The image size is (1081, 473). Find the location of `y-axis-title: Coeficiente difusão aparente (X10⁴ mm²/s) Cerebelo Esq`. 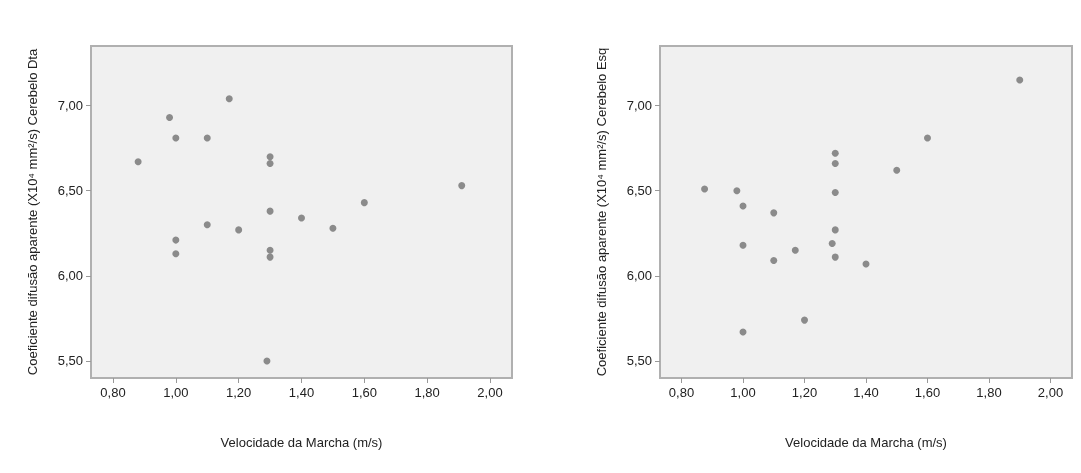

y-axis-title: Coeficiente difusão aparente (X10⁴ mm²/s) Cerebelo Esq is located at coordinates (601, 212).